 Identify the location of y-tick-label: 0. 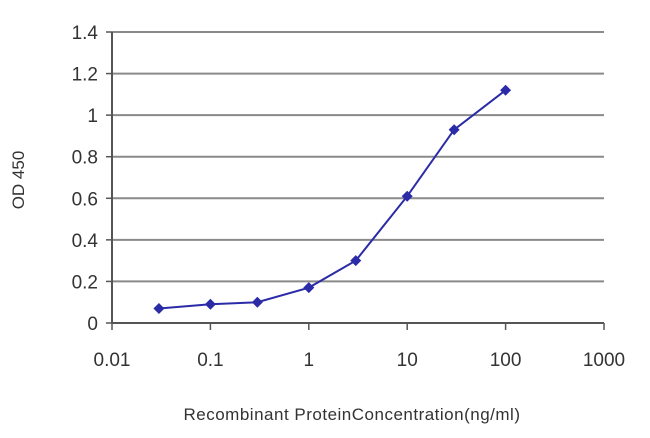
(92, 324).